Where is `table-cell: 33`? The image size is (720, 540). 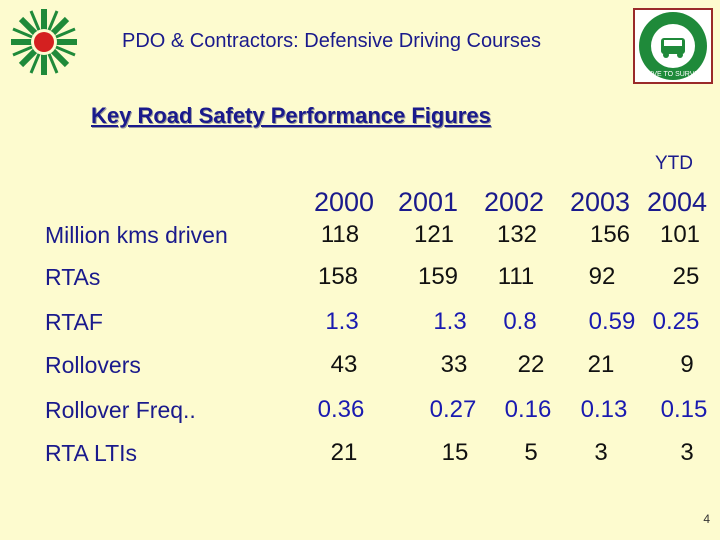
table-cell: 33 is located at coordinates (454, 364).